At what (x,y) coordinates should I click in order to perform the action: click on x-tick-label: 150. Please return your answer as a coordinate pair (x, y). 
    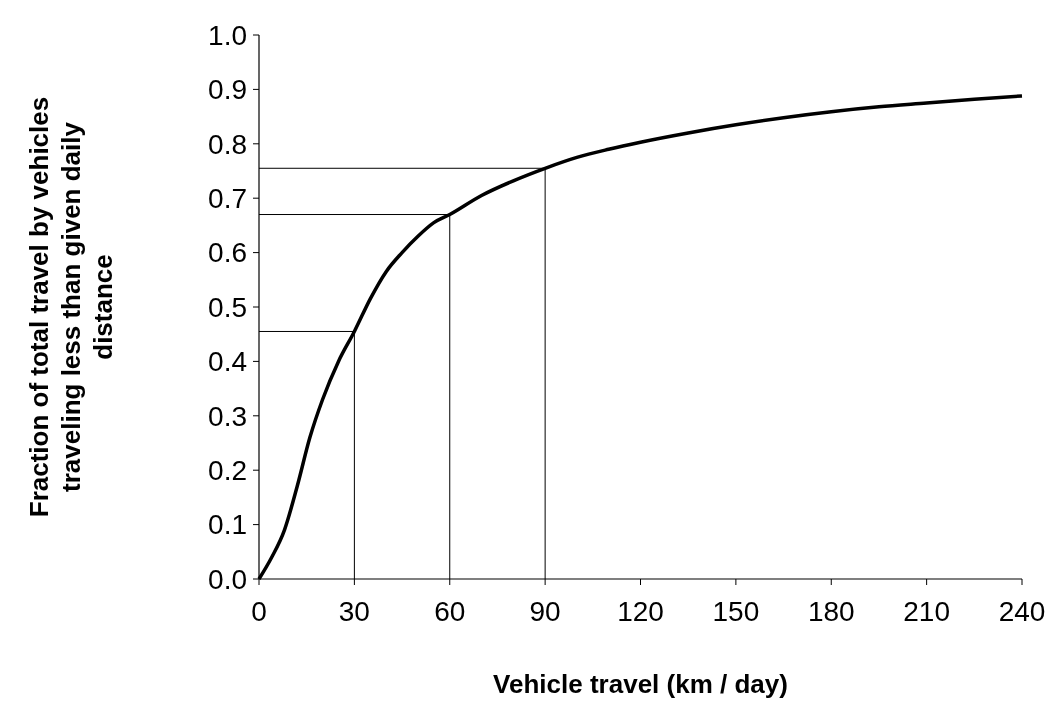
    Looking at the image, I should click on (736, 611).